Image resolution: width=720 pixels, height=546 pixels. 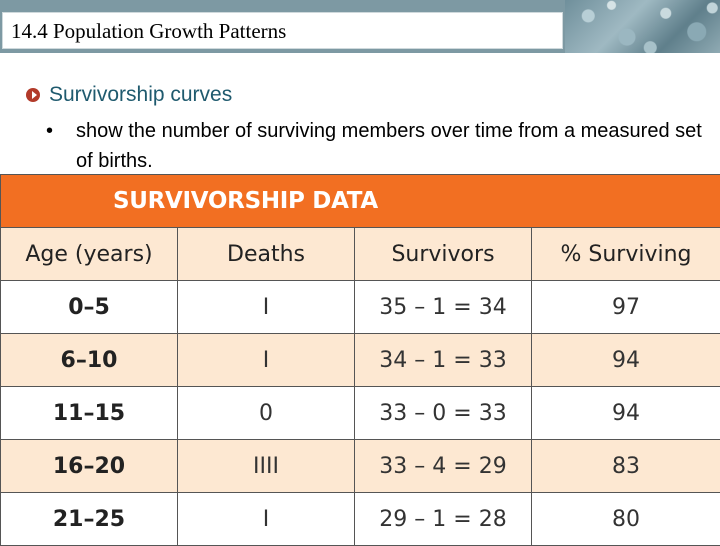 I want to click on deaths-cell: 0, so click(x=266, y=413).